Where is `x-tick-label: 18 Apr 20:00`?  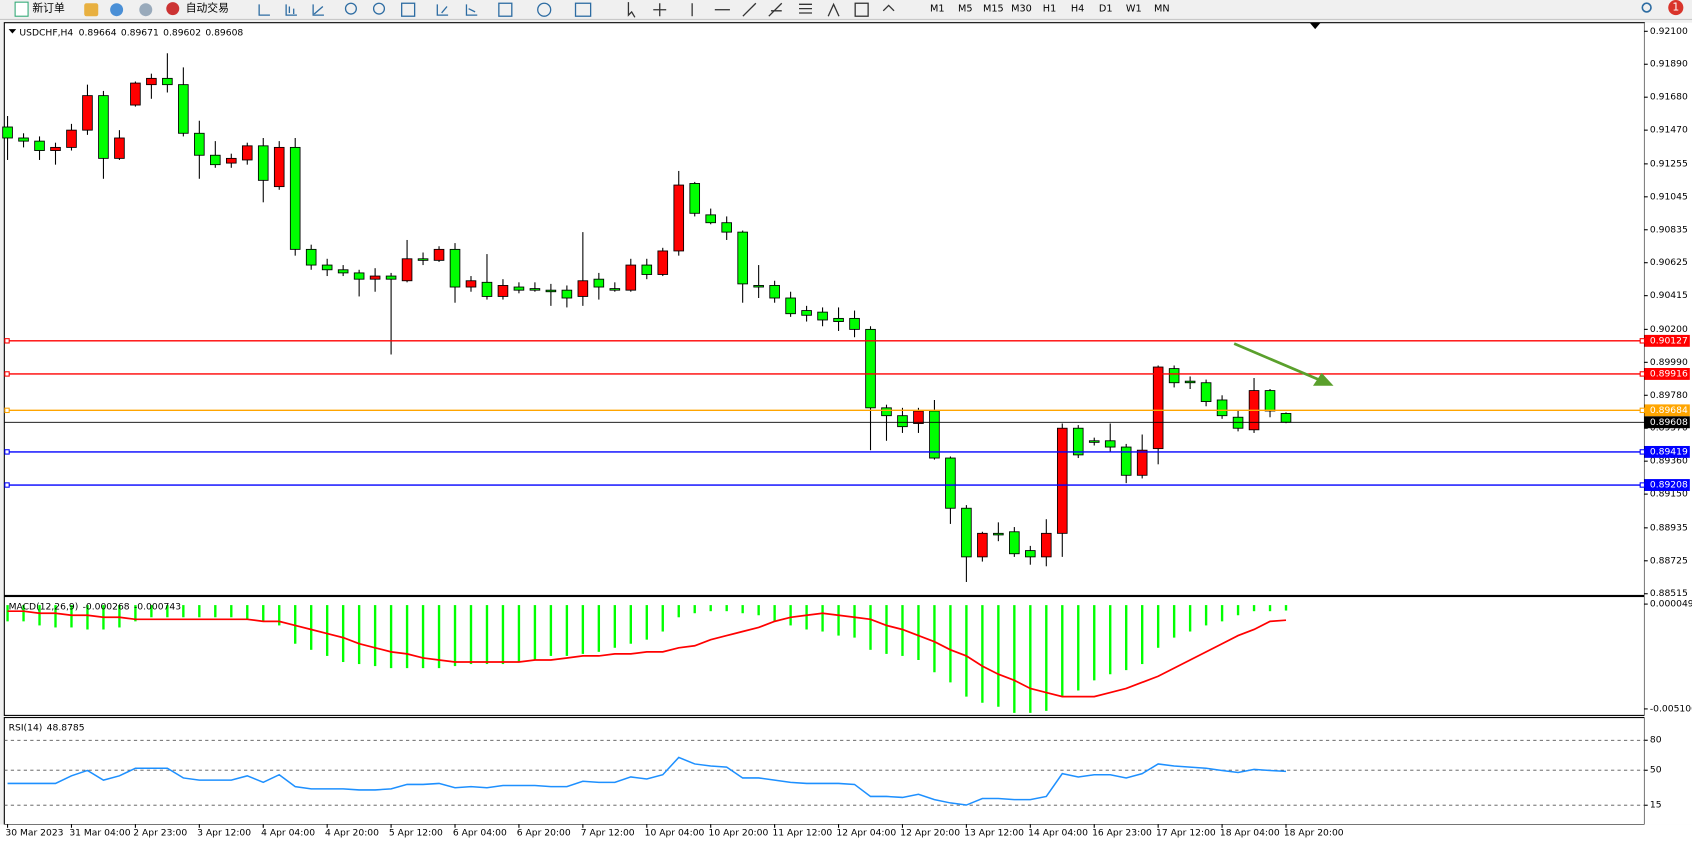 x-tick-label: 18 Apr 20:00 is located at coordinates (1314, 833).